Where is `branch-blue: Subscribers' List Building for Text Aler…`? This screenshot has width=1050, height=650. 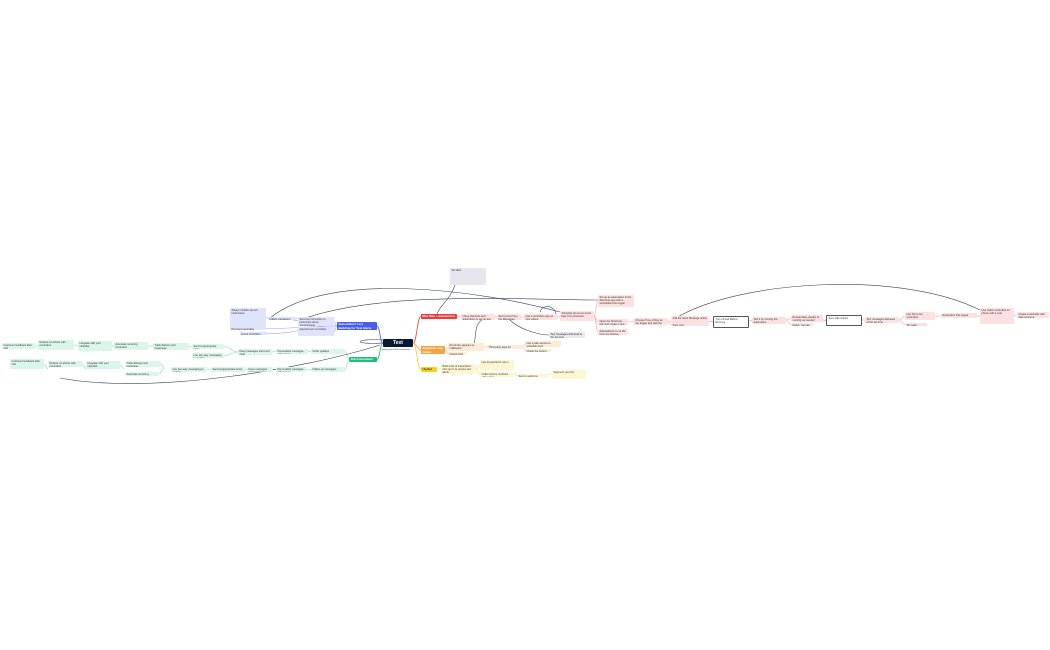 branch-blue: Subscribers' List Building for Text Aler… is located at coordinates (357, 326).